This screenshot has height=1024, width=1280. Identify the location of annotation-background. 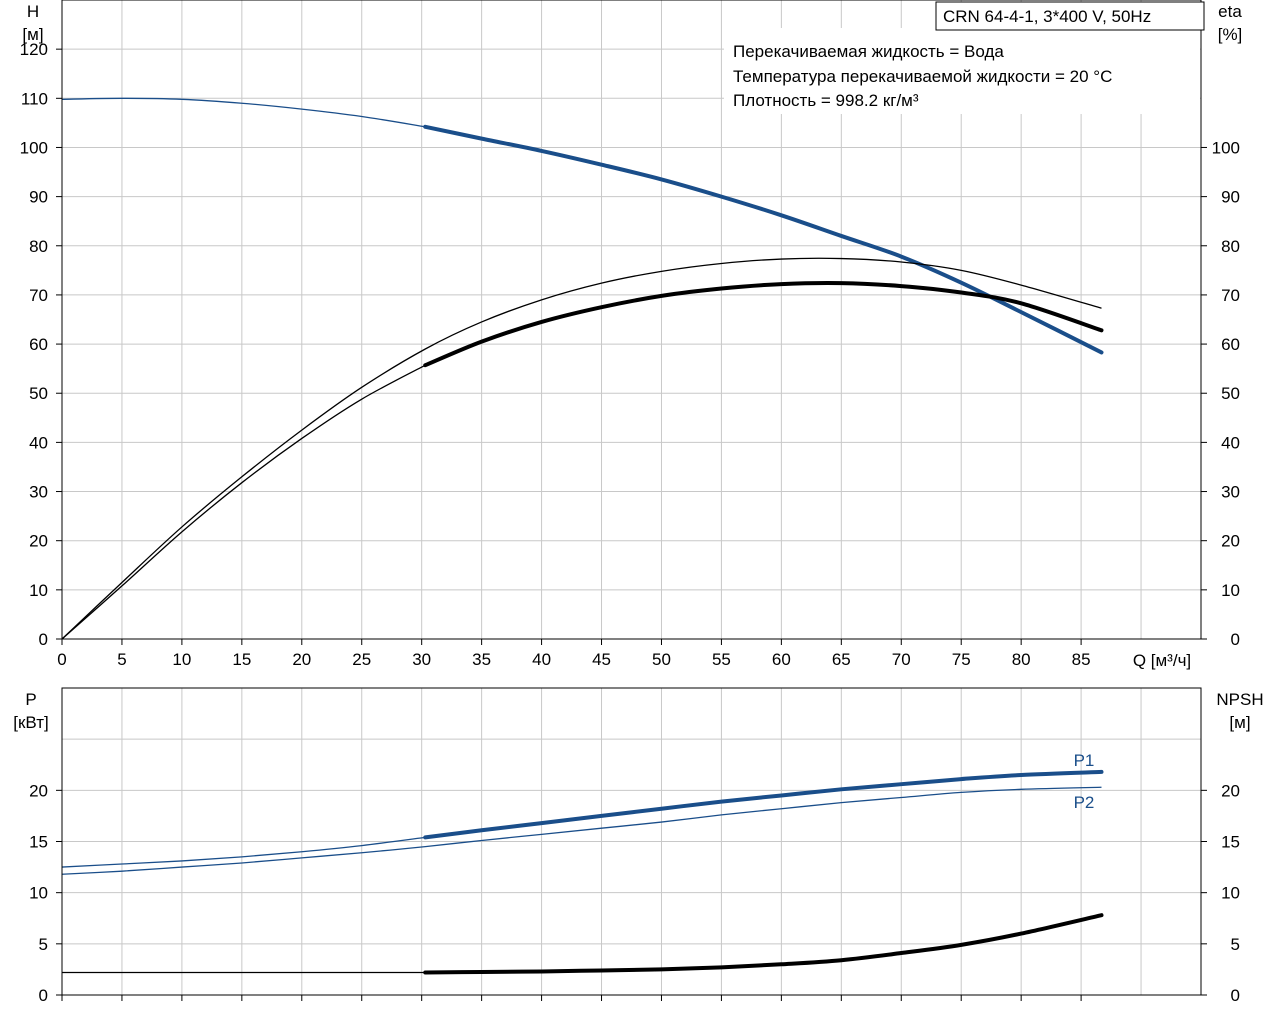
(962, 71).